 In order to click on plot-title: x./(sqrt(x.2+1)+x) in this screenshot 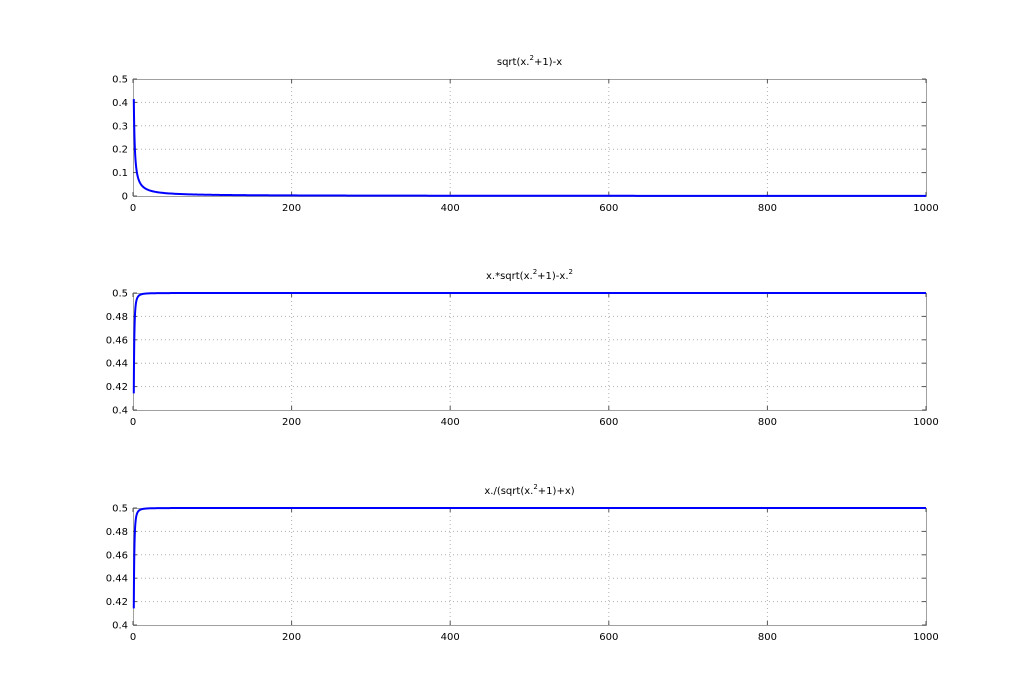, I will do `click(529, 490)`.